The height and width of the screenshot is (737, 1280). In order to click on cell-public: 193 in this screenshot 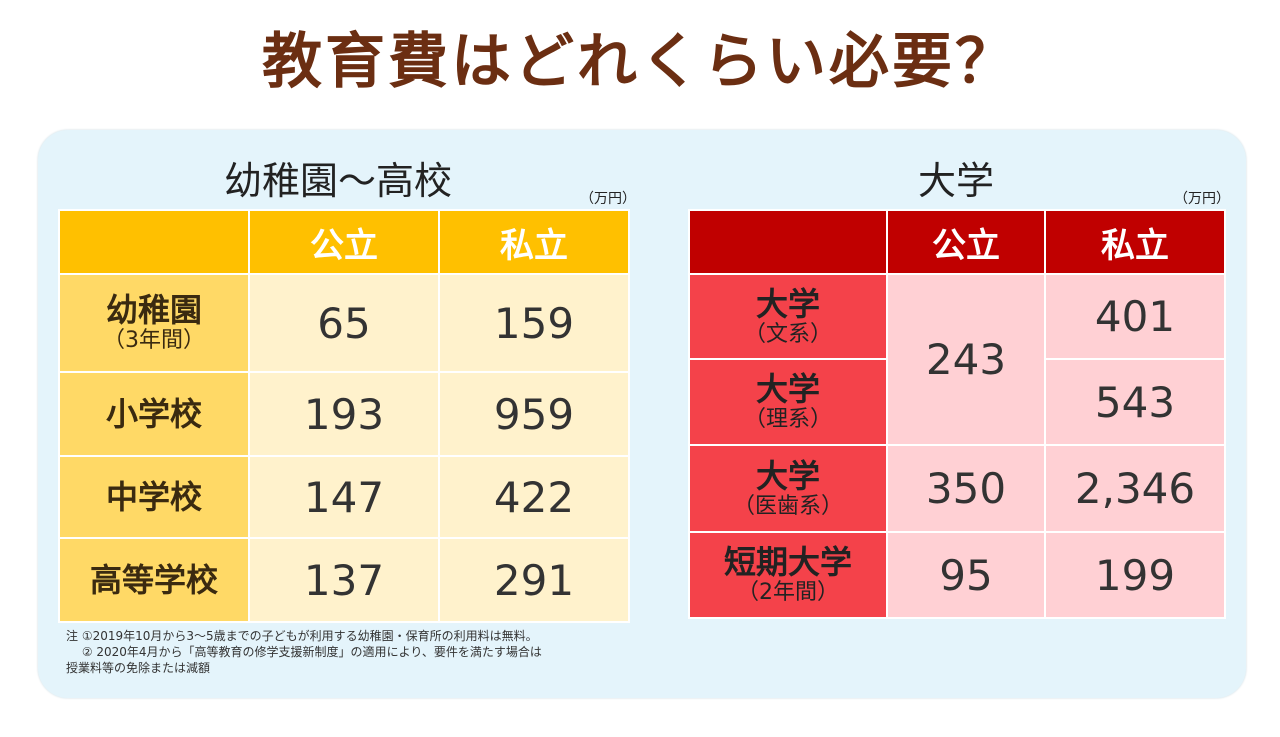, I will do `click(344, 414)`.